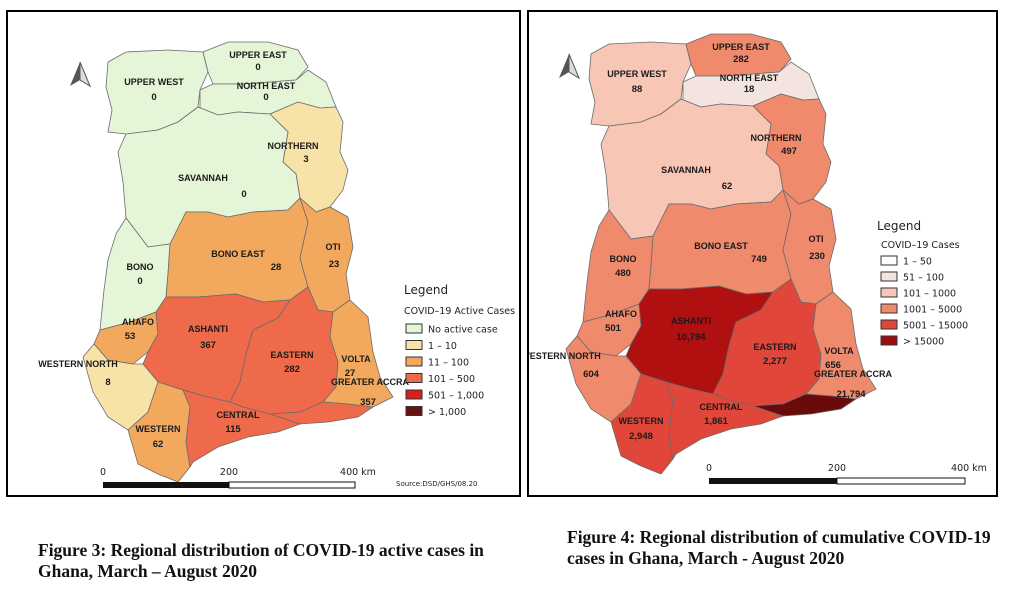  What do you see at coordinates (456, 396) in the screenshot?
I see `legend-label: 501 – 1,000` at bounding box center [456, 396].